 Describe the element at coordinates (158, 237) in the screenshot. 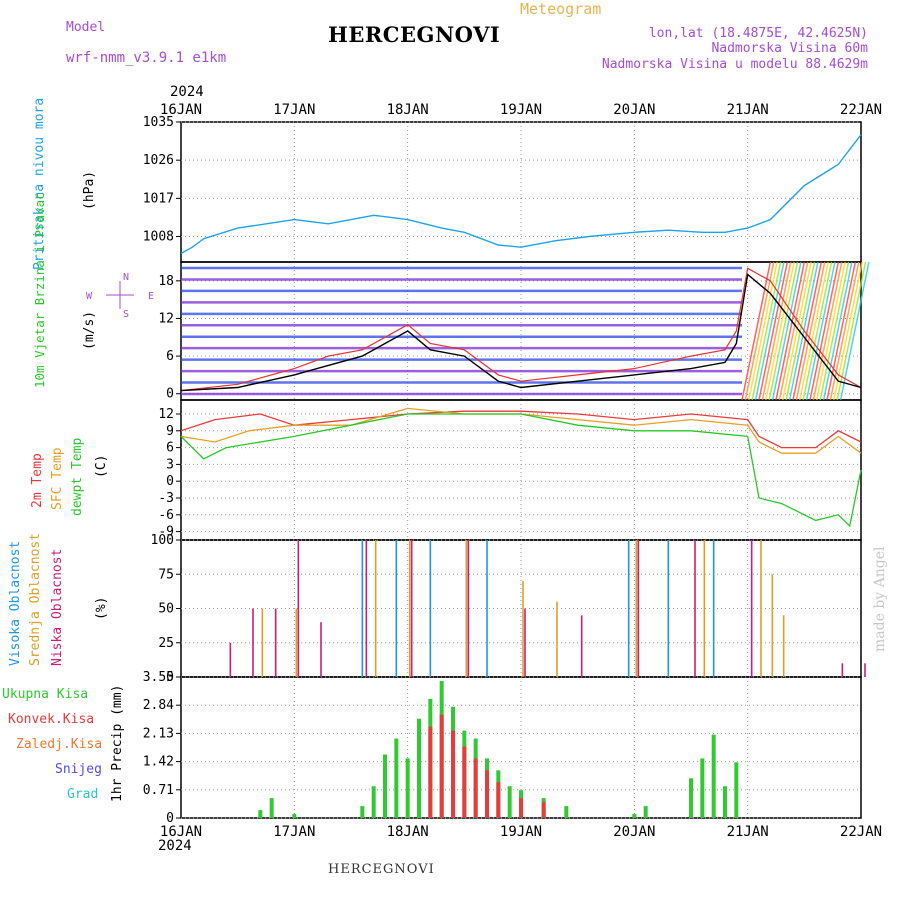

I see `y-tick-label: 1008` at that location.